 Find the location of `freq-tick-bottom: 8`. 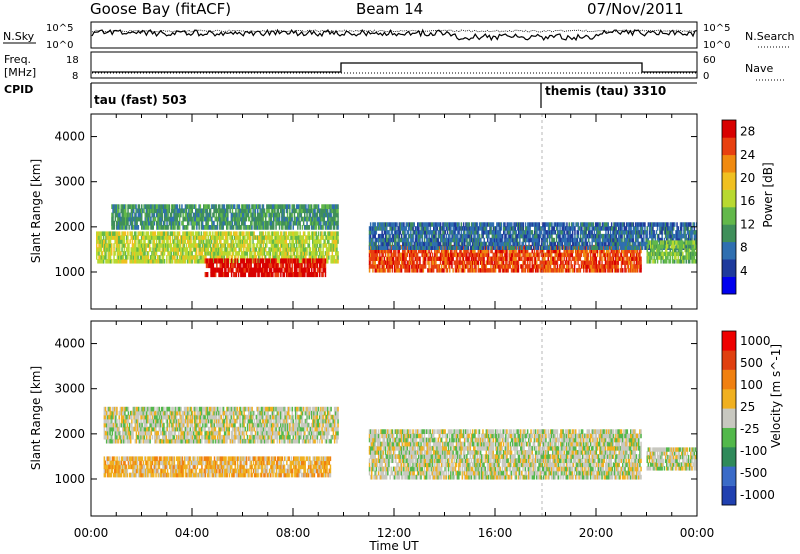

freq-tick-bottom: 8 is located at coordinates (75, 76).